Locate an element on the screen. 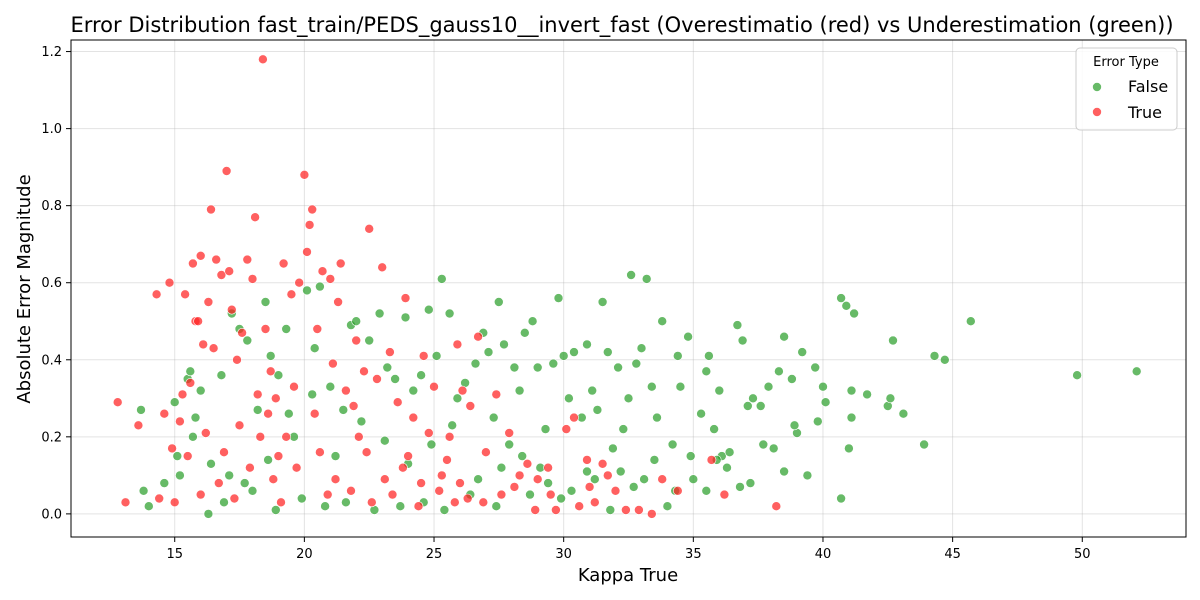 The height and width of the screenshot is (600, 1200). legend-marker-true is located at coordinates (1097, 112).